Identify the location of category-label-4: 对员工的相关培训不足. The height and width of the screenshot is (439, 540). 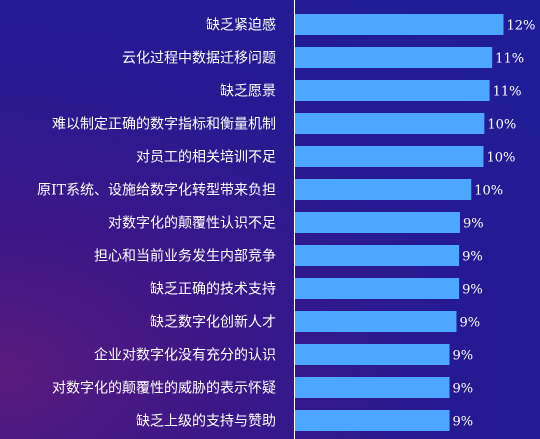
(206, 158).